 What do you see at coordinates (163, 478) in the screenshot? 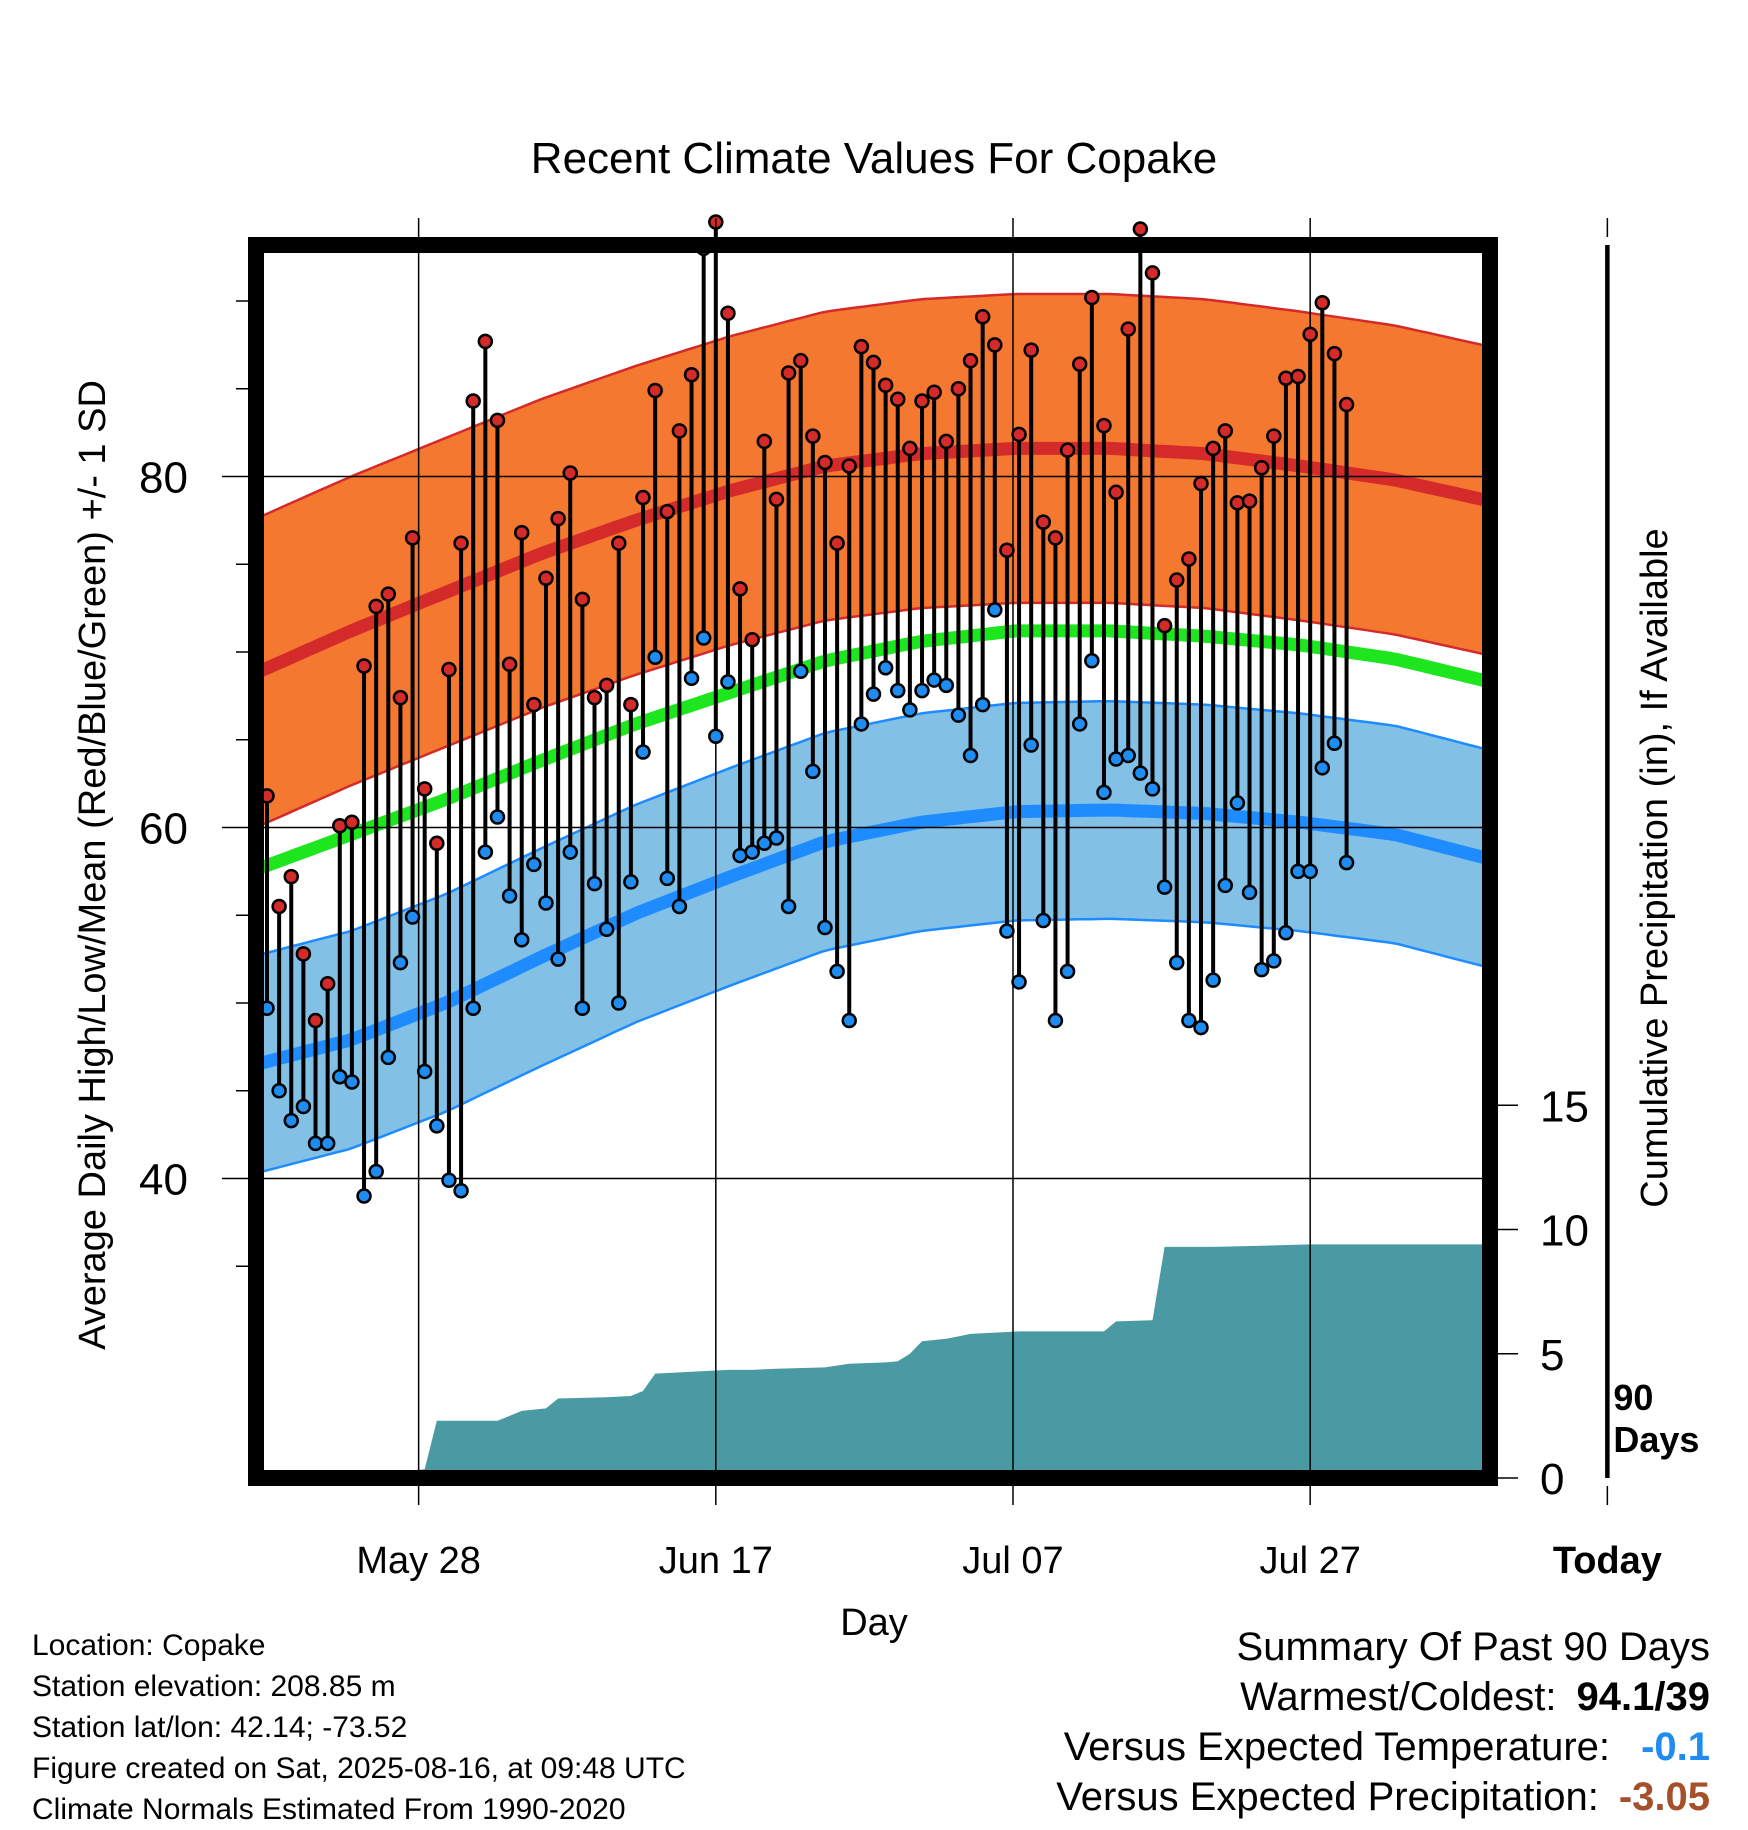
I see `y-left-tick-label: 80` at bounding box center [163, 478].